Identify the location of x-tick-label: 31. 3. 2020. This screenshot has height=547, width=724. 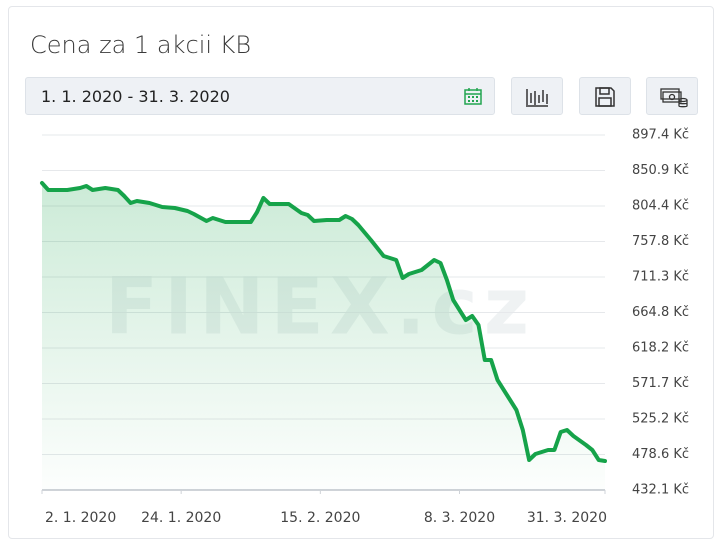
(567, 518).